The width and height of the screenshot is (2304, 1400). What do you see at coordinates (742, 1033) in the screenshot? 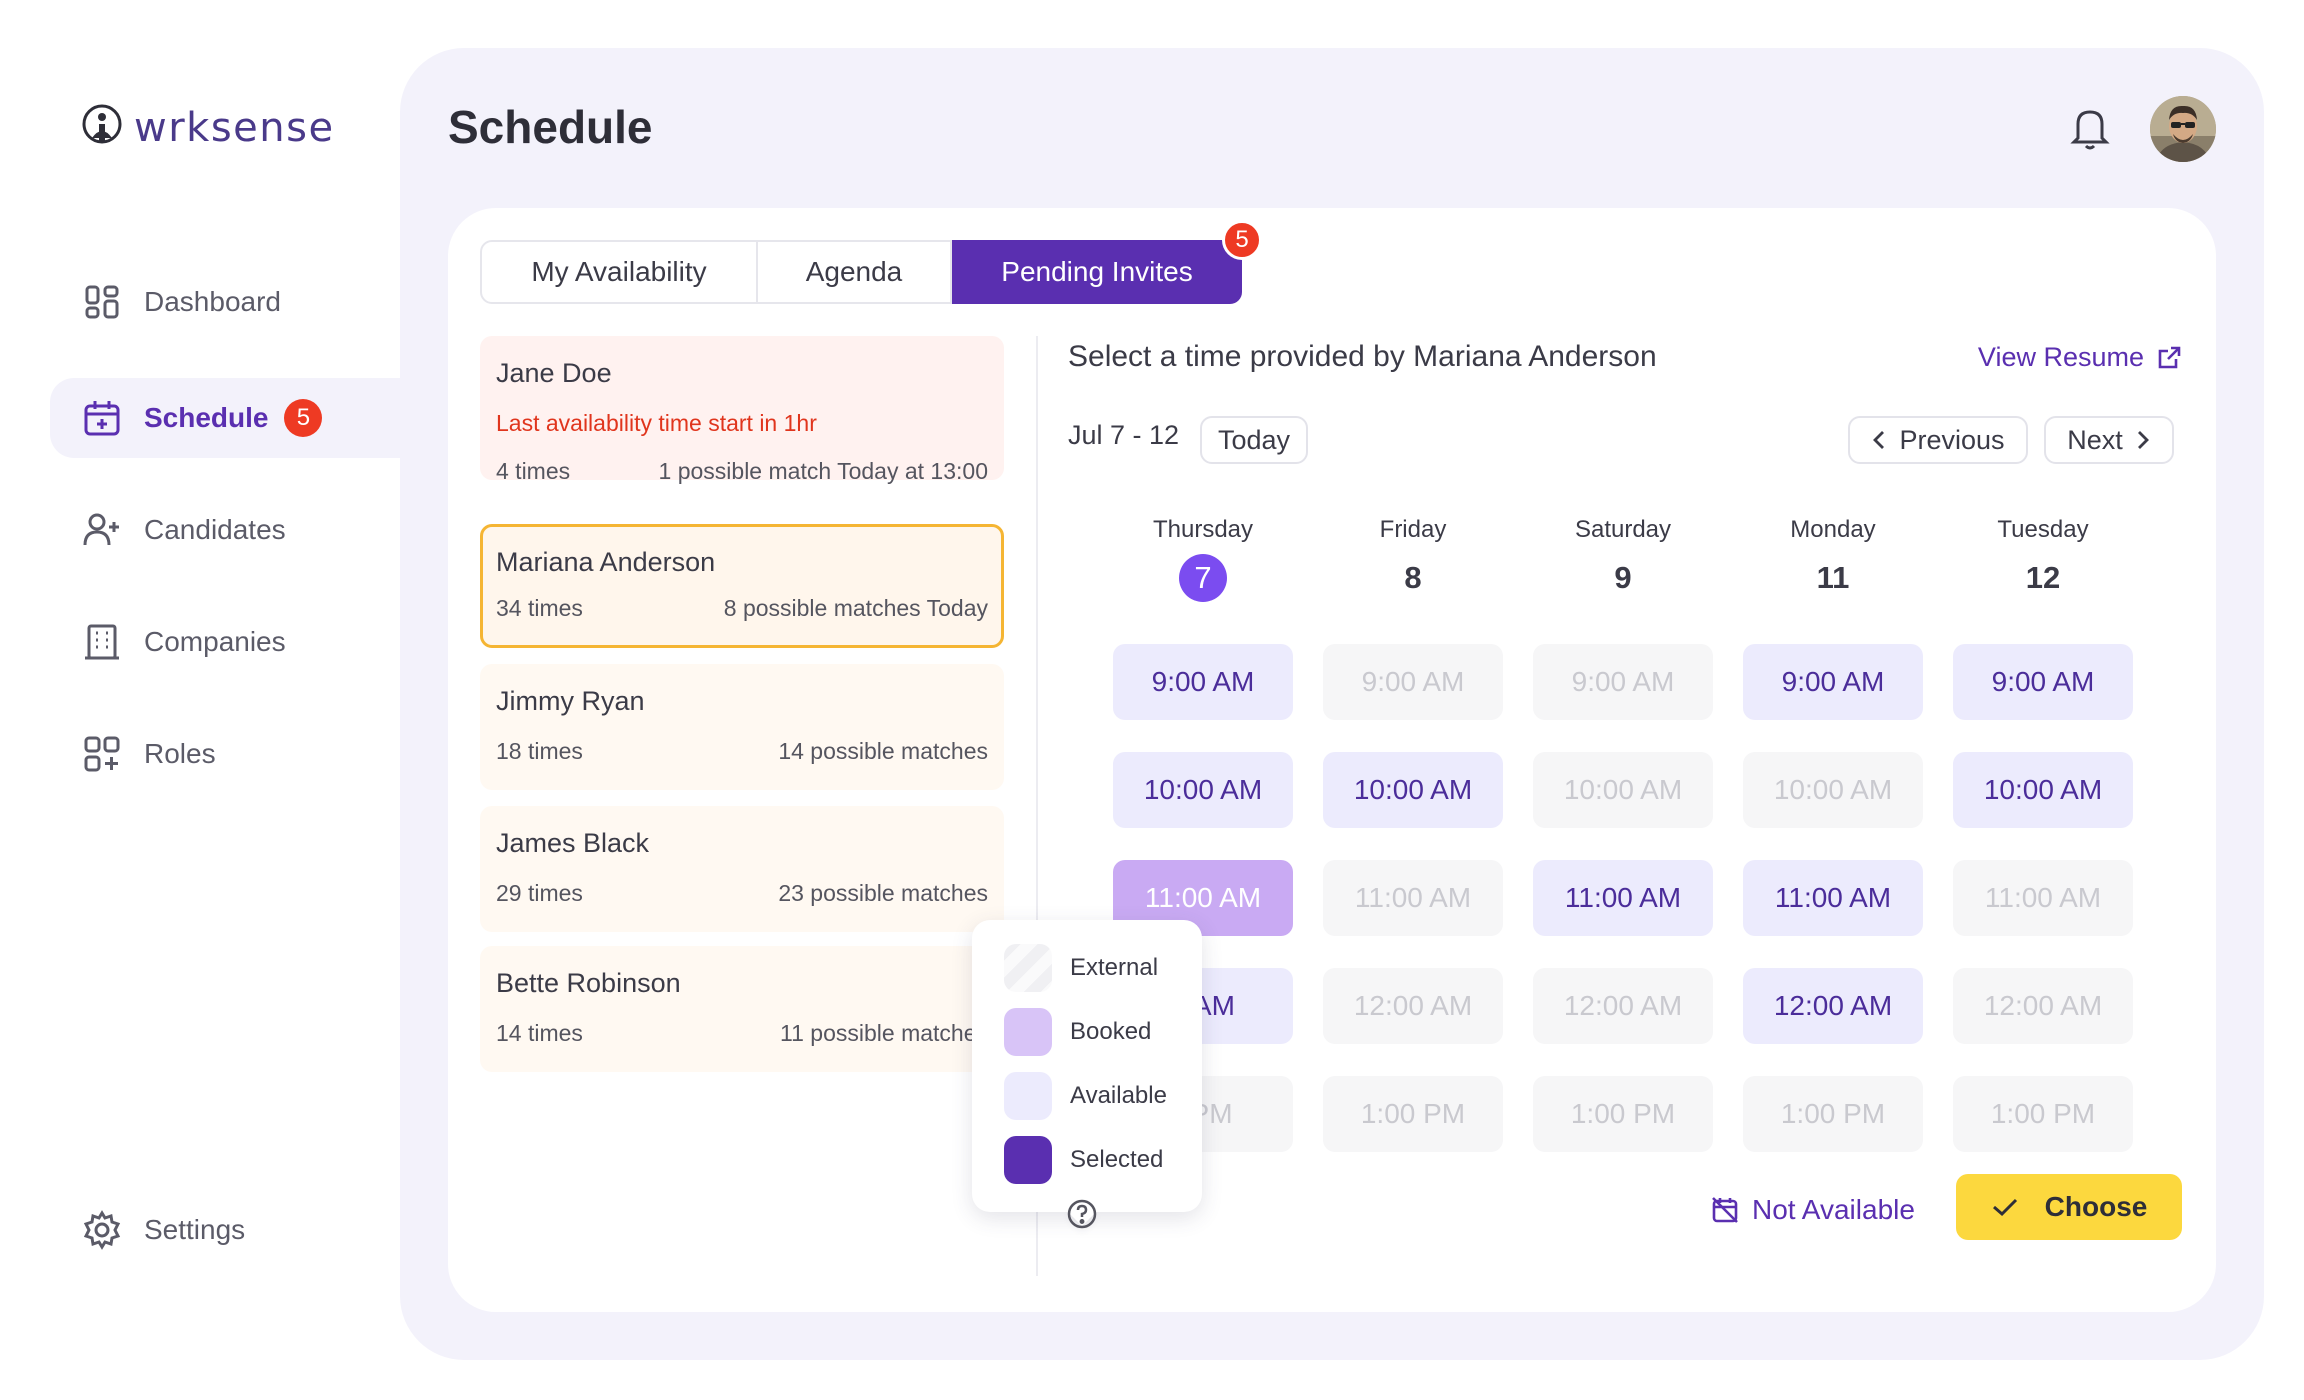
I see `invite-meta: 14 times 11 possible matches` at bounding box center [742, 1033].